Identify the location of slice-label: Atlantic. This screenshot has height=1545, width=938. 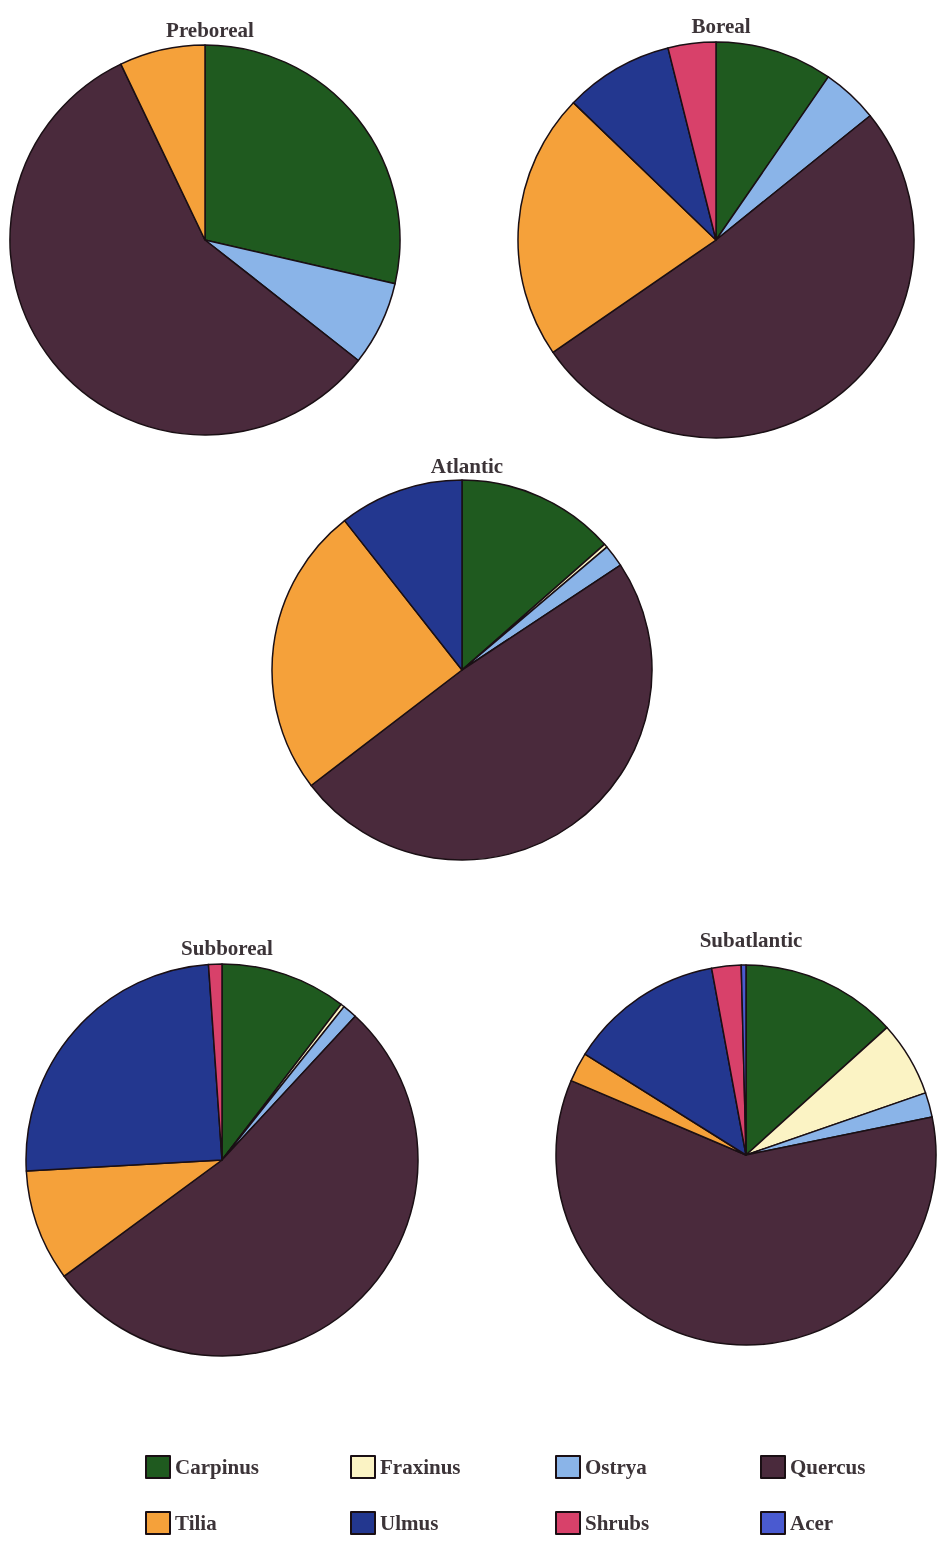
(467, 465).